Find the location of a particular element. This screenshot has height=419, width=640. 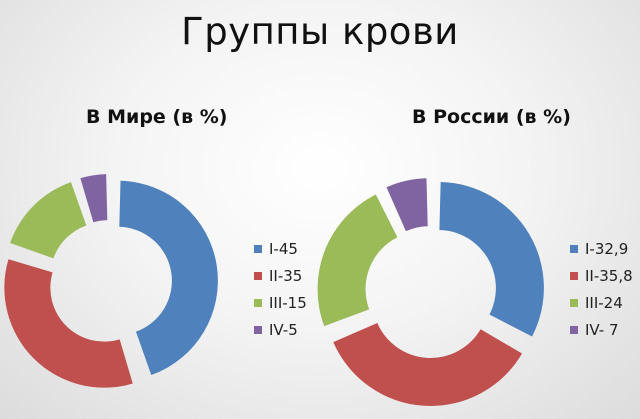

legend-label-world-2: II-35 is located at coordinates (286, 276).